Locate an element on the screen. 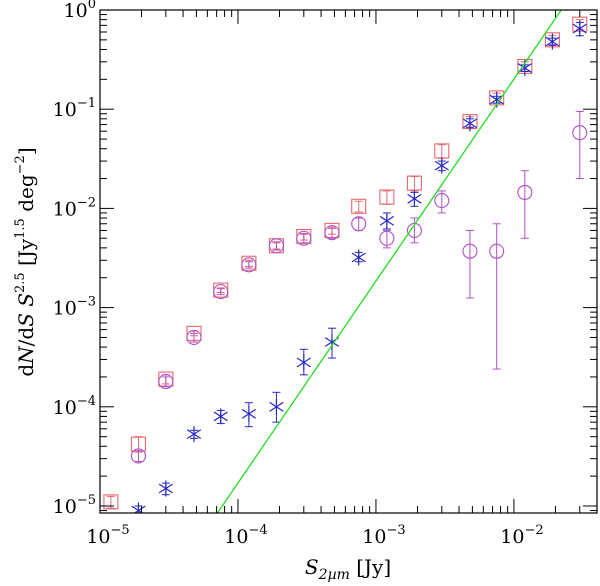 This screenshot has width=600, height=586. y-tick-label: 10⁻² is located at coordinates (74, 207).